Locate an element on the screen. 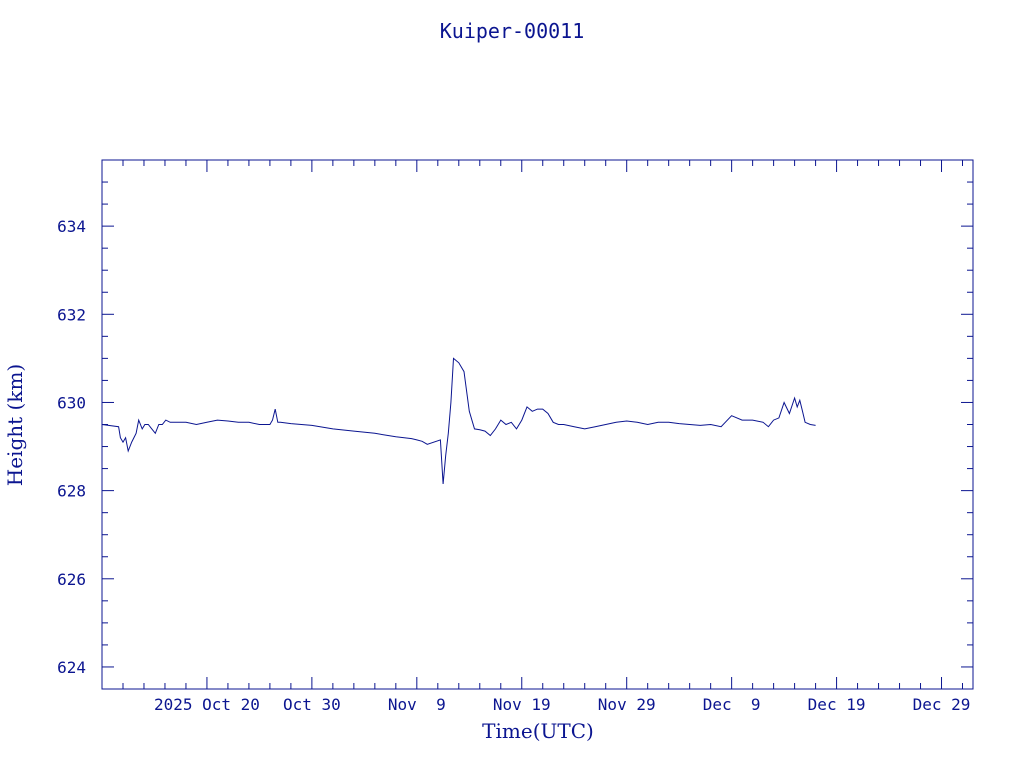 Image resolution: width=1024 pixels, height=768 pixels. height-series-line is located at coordinates (458, 421).